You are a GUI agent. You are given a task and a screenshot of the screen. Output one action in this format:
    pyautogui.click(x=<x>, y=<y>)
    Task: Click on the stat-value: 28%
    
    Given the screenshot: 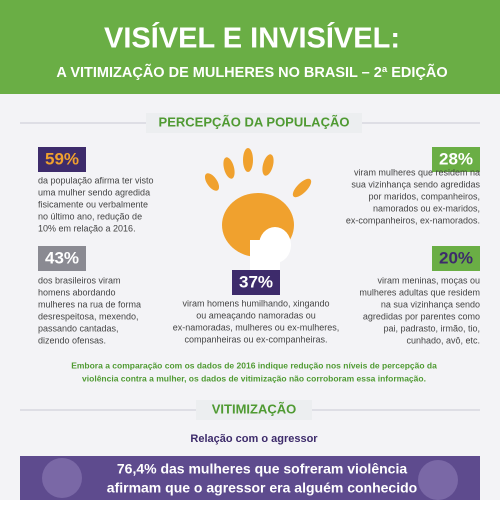 What is the action you would take?
    pyautogui.click(x=456, y=158)
    